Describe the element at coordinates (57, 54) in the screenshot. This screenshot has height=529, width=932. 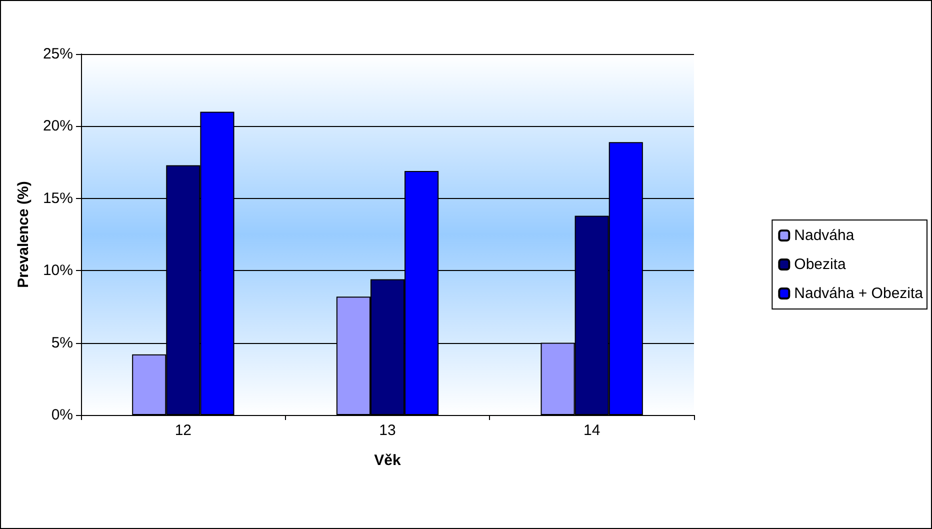
I see `y-tick-label: 25%` at that location.